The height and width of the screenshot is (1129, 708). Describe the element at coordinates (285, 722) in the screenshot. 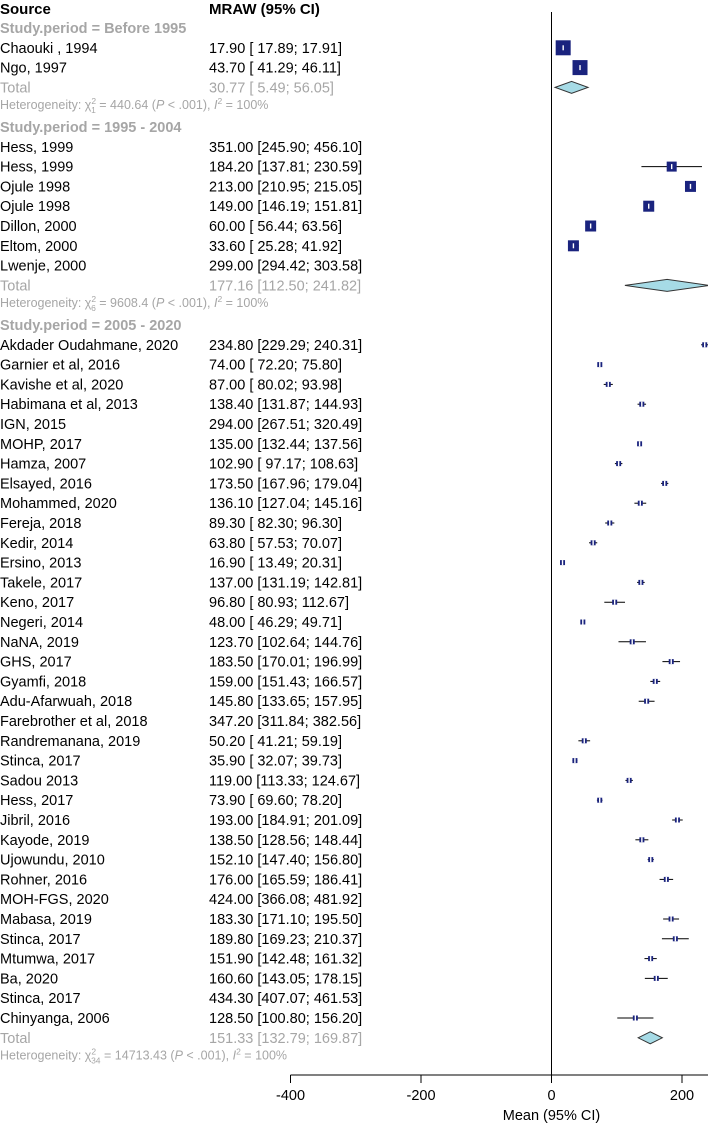

I see `study-ci-text: 347.20 [311.84; 382.56]` at that location.